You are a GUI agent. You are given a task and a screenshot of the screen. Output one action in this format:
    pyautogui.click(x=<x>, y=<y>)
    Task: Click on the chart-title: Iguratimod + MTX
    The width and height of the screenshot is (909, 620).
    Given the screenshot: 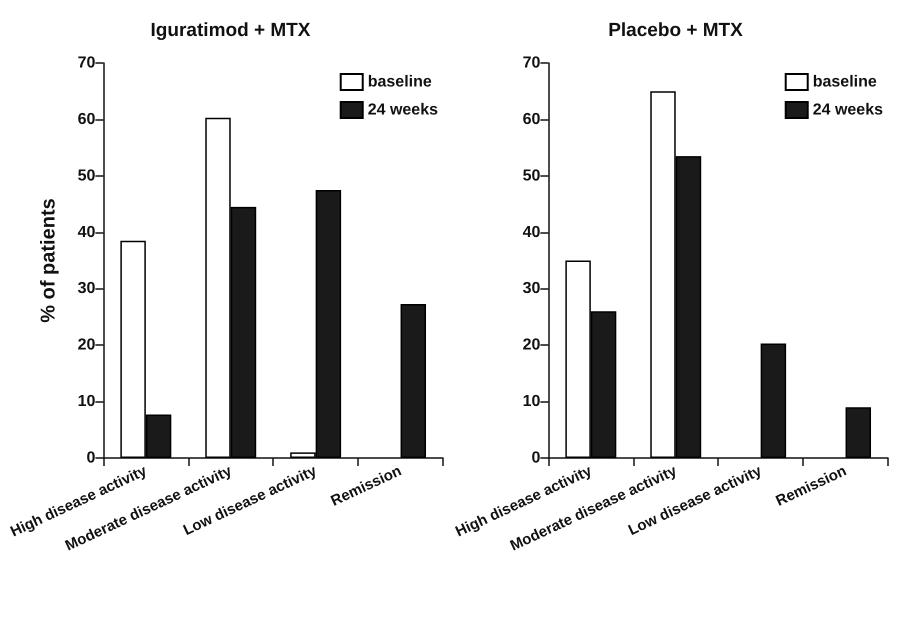 What is the action you would take?
    pyautogui.click(x=230, y=30)
    